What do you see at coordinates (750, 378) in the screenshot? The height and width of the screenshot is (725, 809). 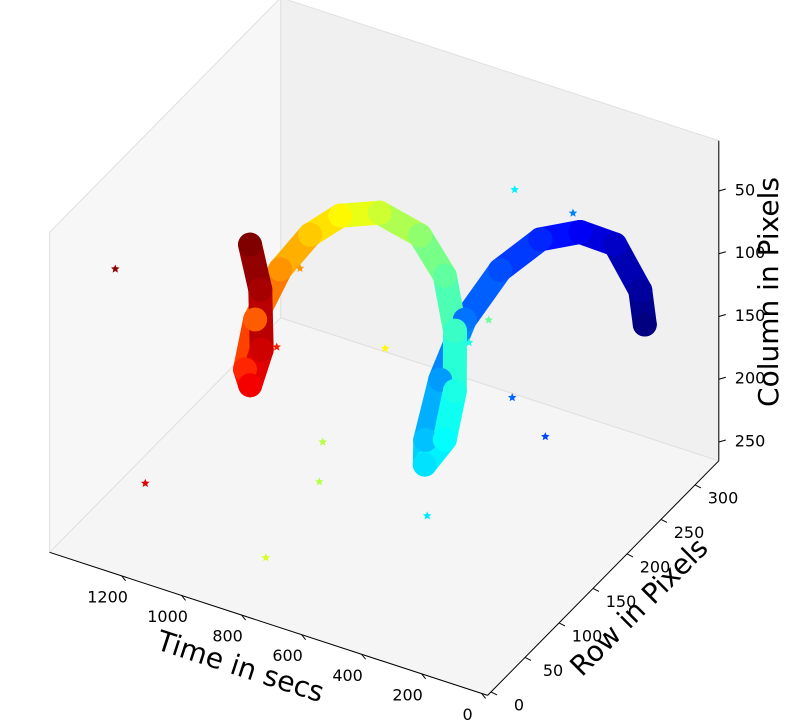 I see `z-tick-label: 200` at bounding box center [750, 378].